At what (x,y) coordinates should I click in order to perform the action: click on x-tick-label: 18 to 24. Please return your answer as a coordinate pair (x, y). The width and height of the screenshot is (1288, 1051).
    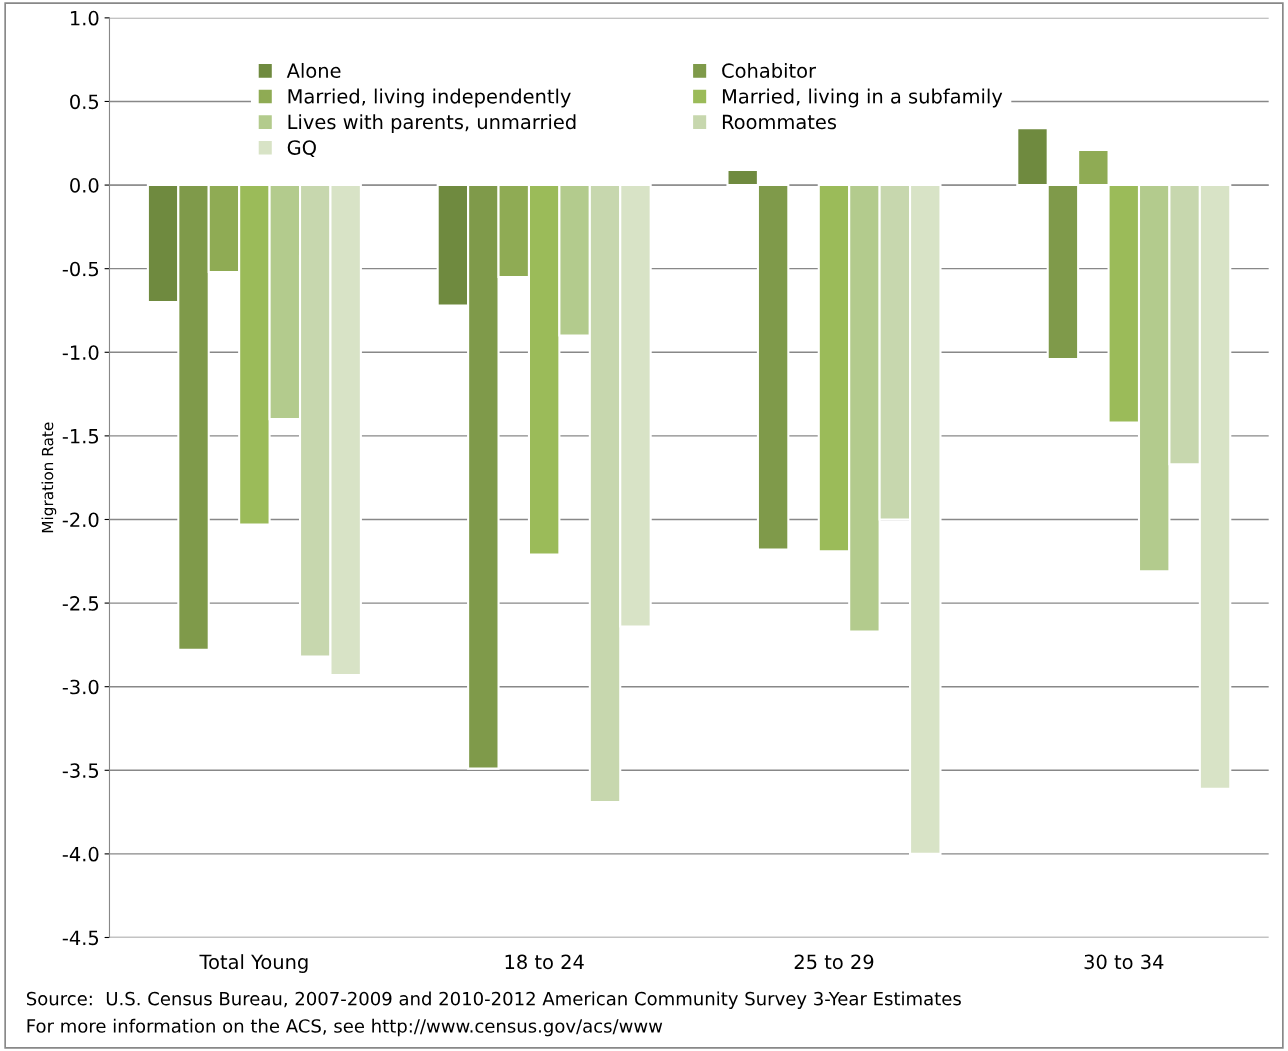
    Looking at the image, I should click on (544, 962).